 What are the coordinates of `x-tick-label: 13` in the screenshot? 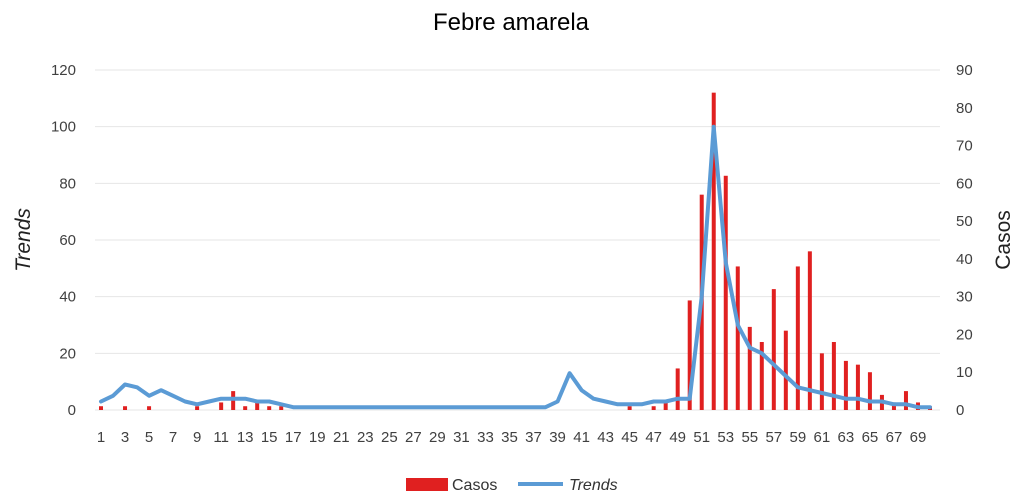 It's located at (245, 437).